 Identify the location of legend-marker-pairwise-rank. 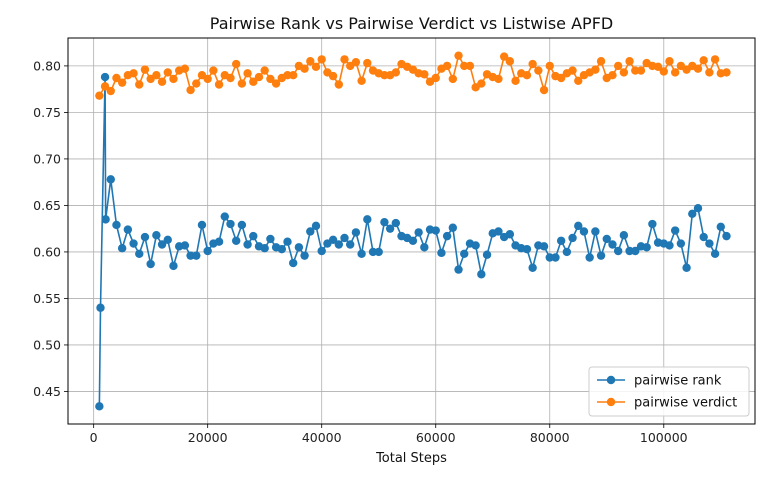
(611, 380).